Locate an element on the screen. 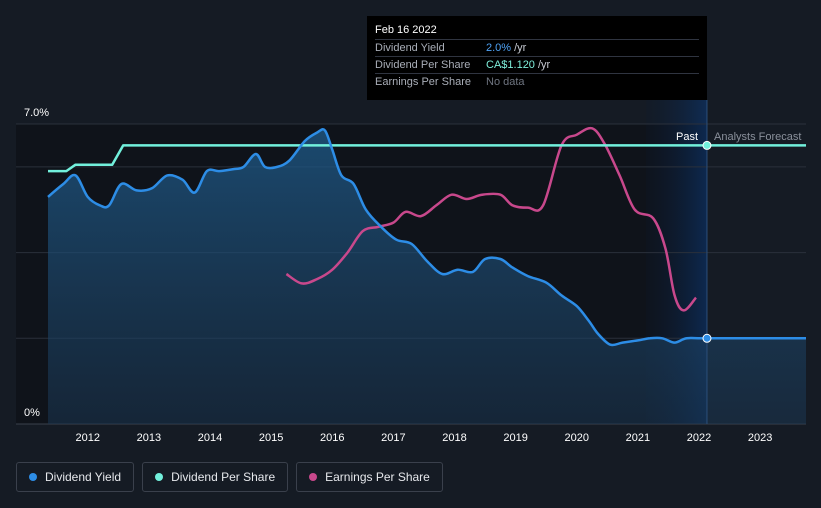  cursor-markers is located at coordinates (707, 241).